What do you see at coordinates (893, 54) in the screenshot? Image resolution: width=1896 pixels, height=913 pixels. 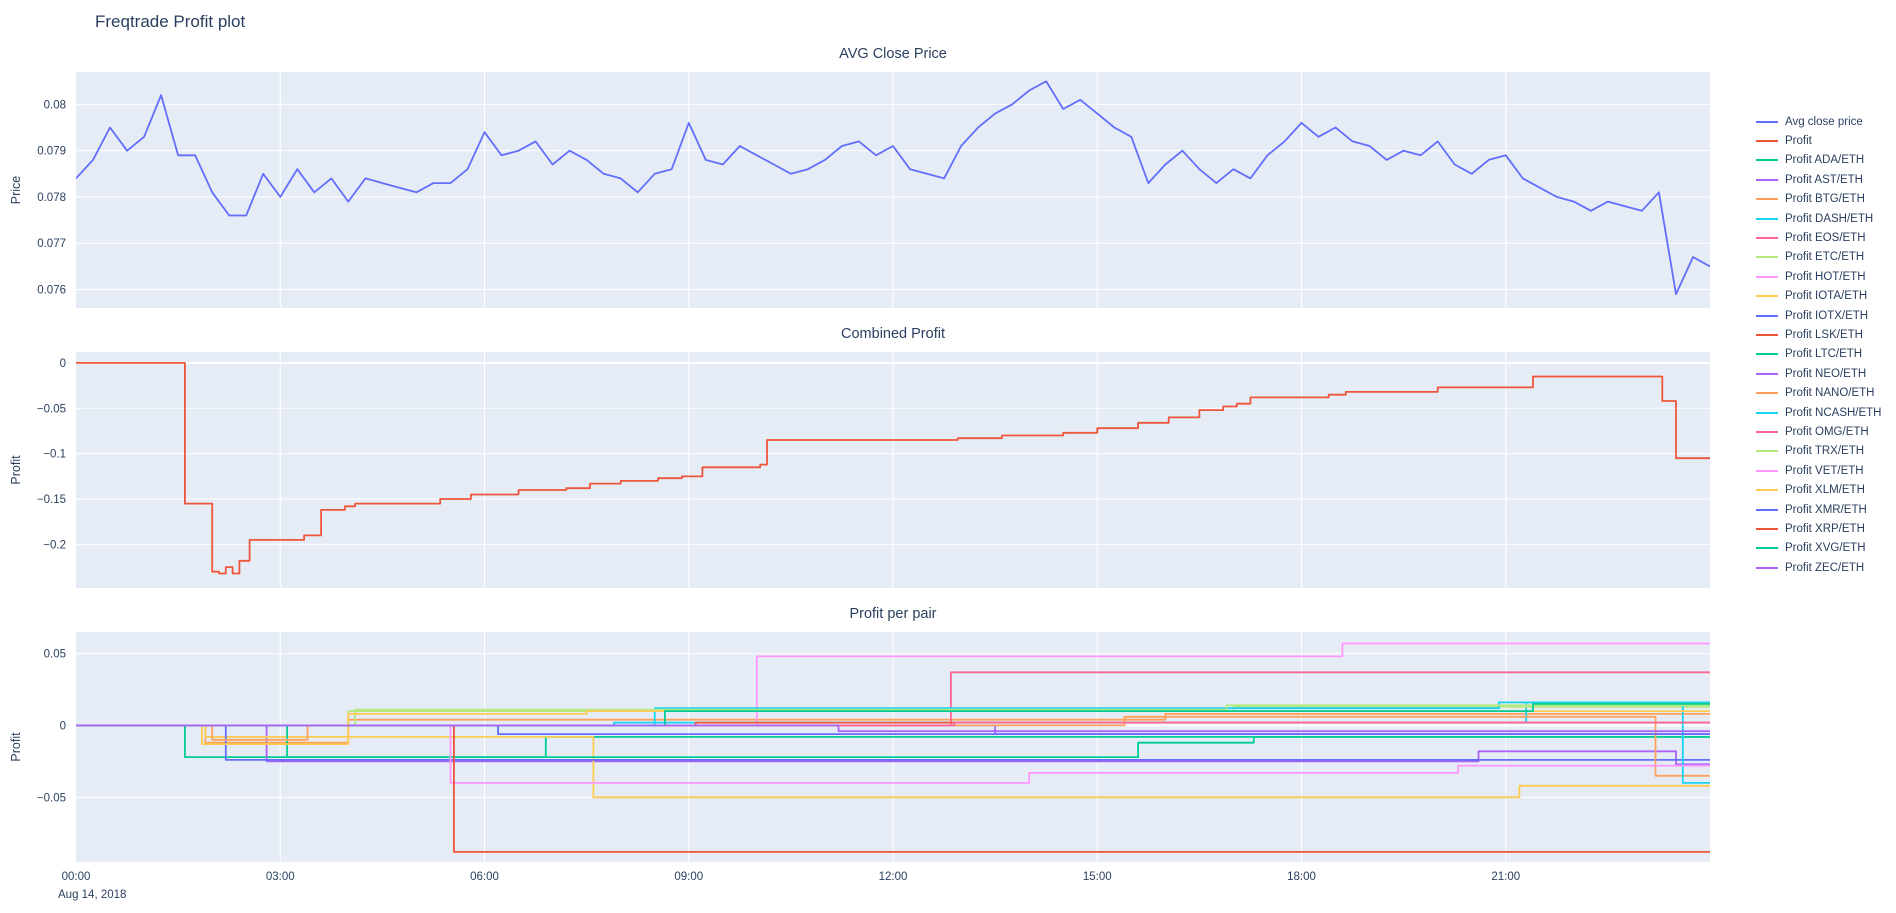 I see `subplot-title-avg-close-price: AVG Close Price` at bounding box center [893, 54].